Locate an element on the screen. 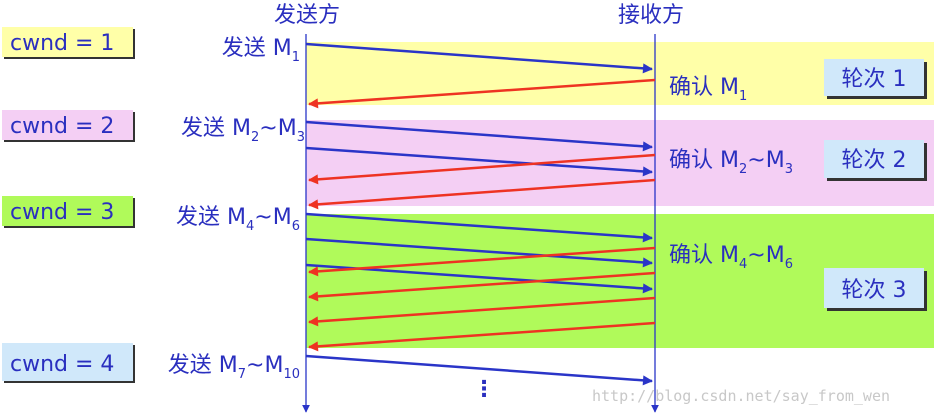 This screenshot has width=934, height=415. ack-label-2: 确认 M2~M3 is located at coordinates (731, 162).